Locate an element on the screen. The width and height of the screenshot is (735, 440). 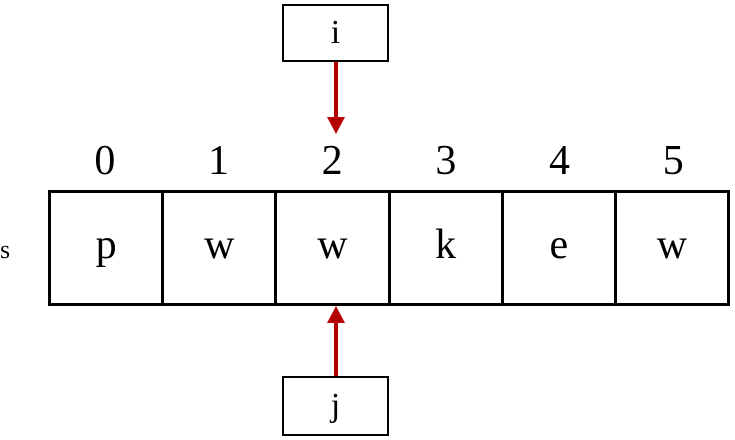
array-name-label: s is located at coordinates (5, 249).